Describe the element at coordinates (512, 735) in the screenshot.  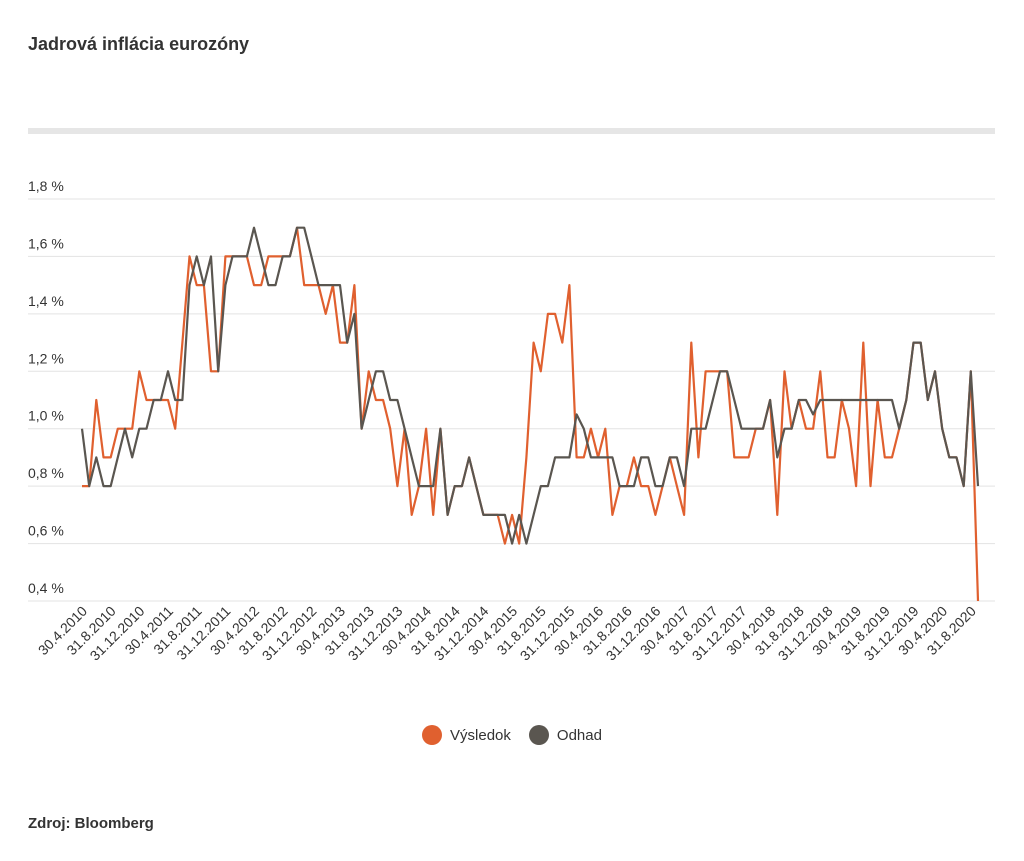
I see `chart-legend: Výsledok Odhad` at that location.